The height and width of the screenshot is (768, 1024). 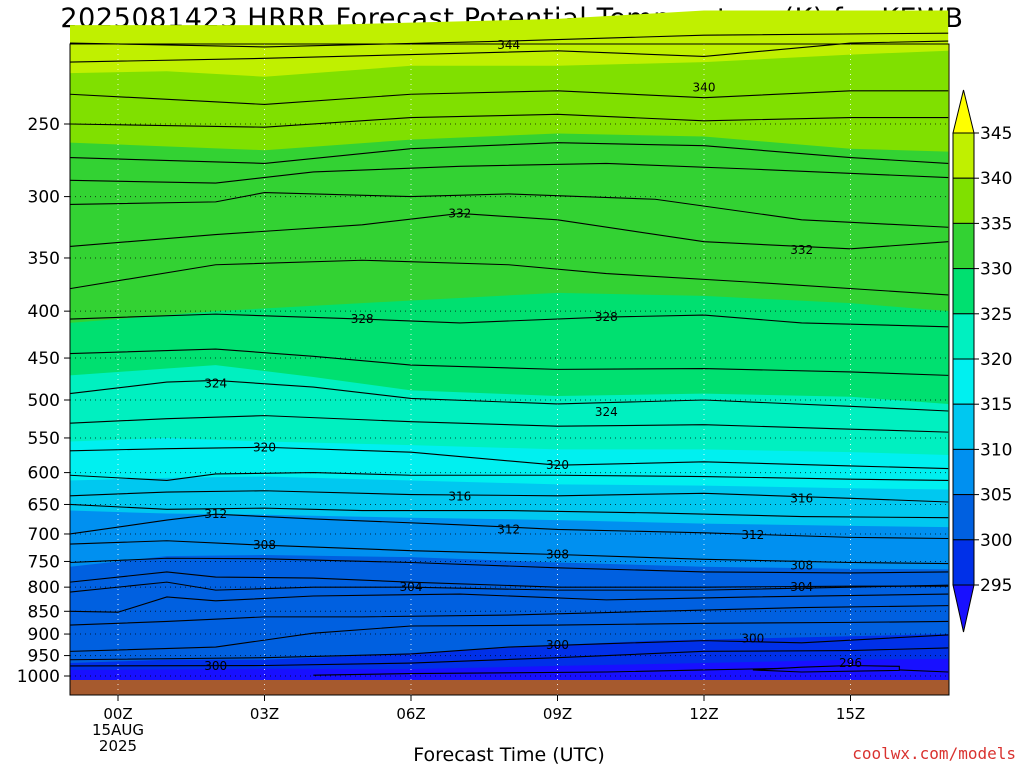 What do you see at coordinates (44, 505) in the screenshot?
I see `y-tick-label: 650` at bounding box center [44, 505].